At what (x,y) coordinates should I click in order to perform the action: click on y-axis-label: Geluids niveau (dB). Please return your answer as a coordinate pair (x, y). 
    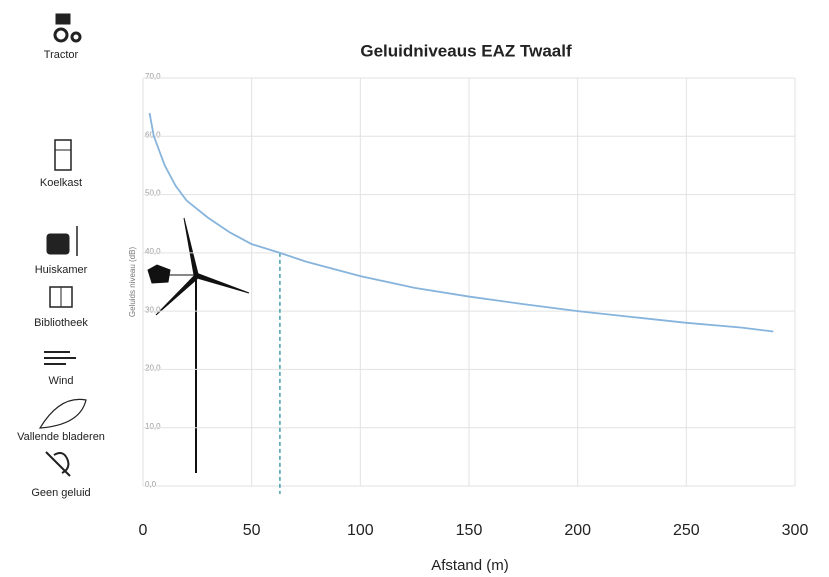
    Looking at the image, I should click on (132, 282).